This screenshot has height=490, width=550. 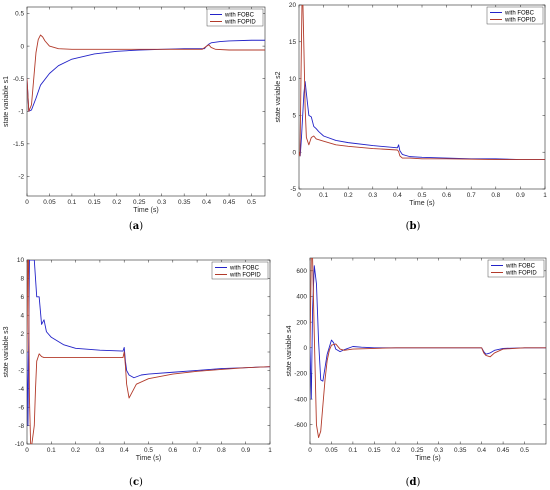 I want to click on panel-caption: (d), so click(x=413, y=482).